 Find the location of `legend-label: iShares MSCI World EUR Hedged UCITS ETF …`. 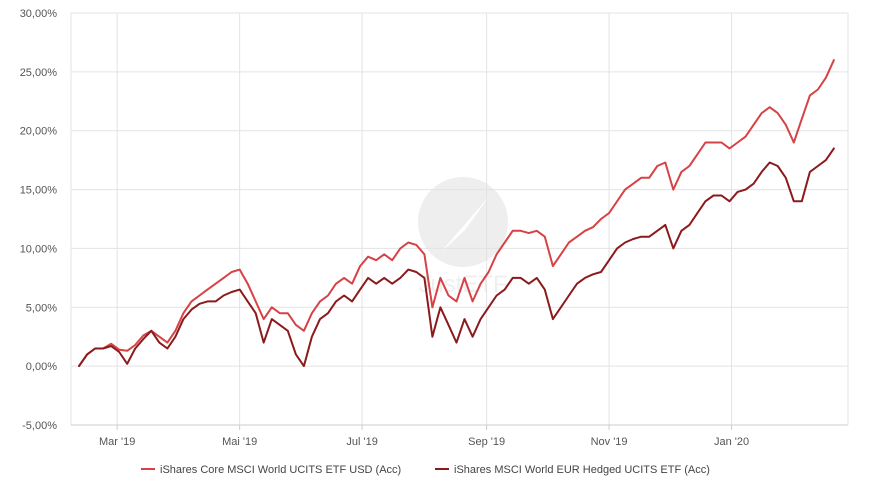

legend-label: iShares MSCI World EUR Hedged UCITS ETF … is located at coordinates (582, 470).